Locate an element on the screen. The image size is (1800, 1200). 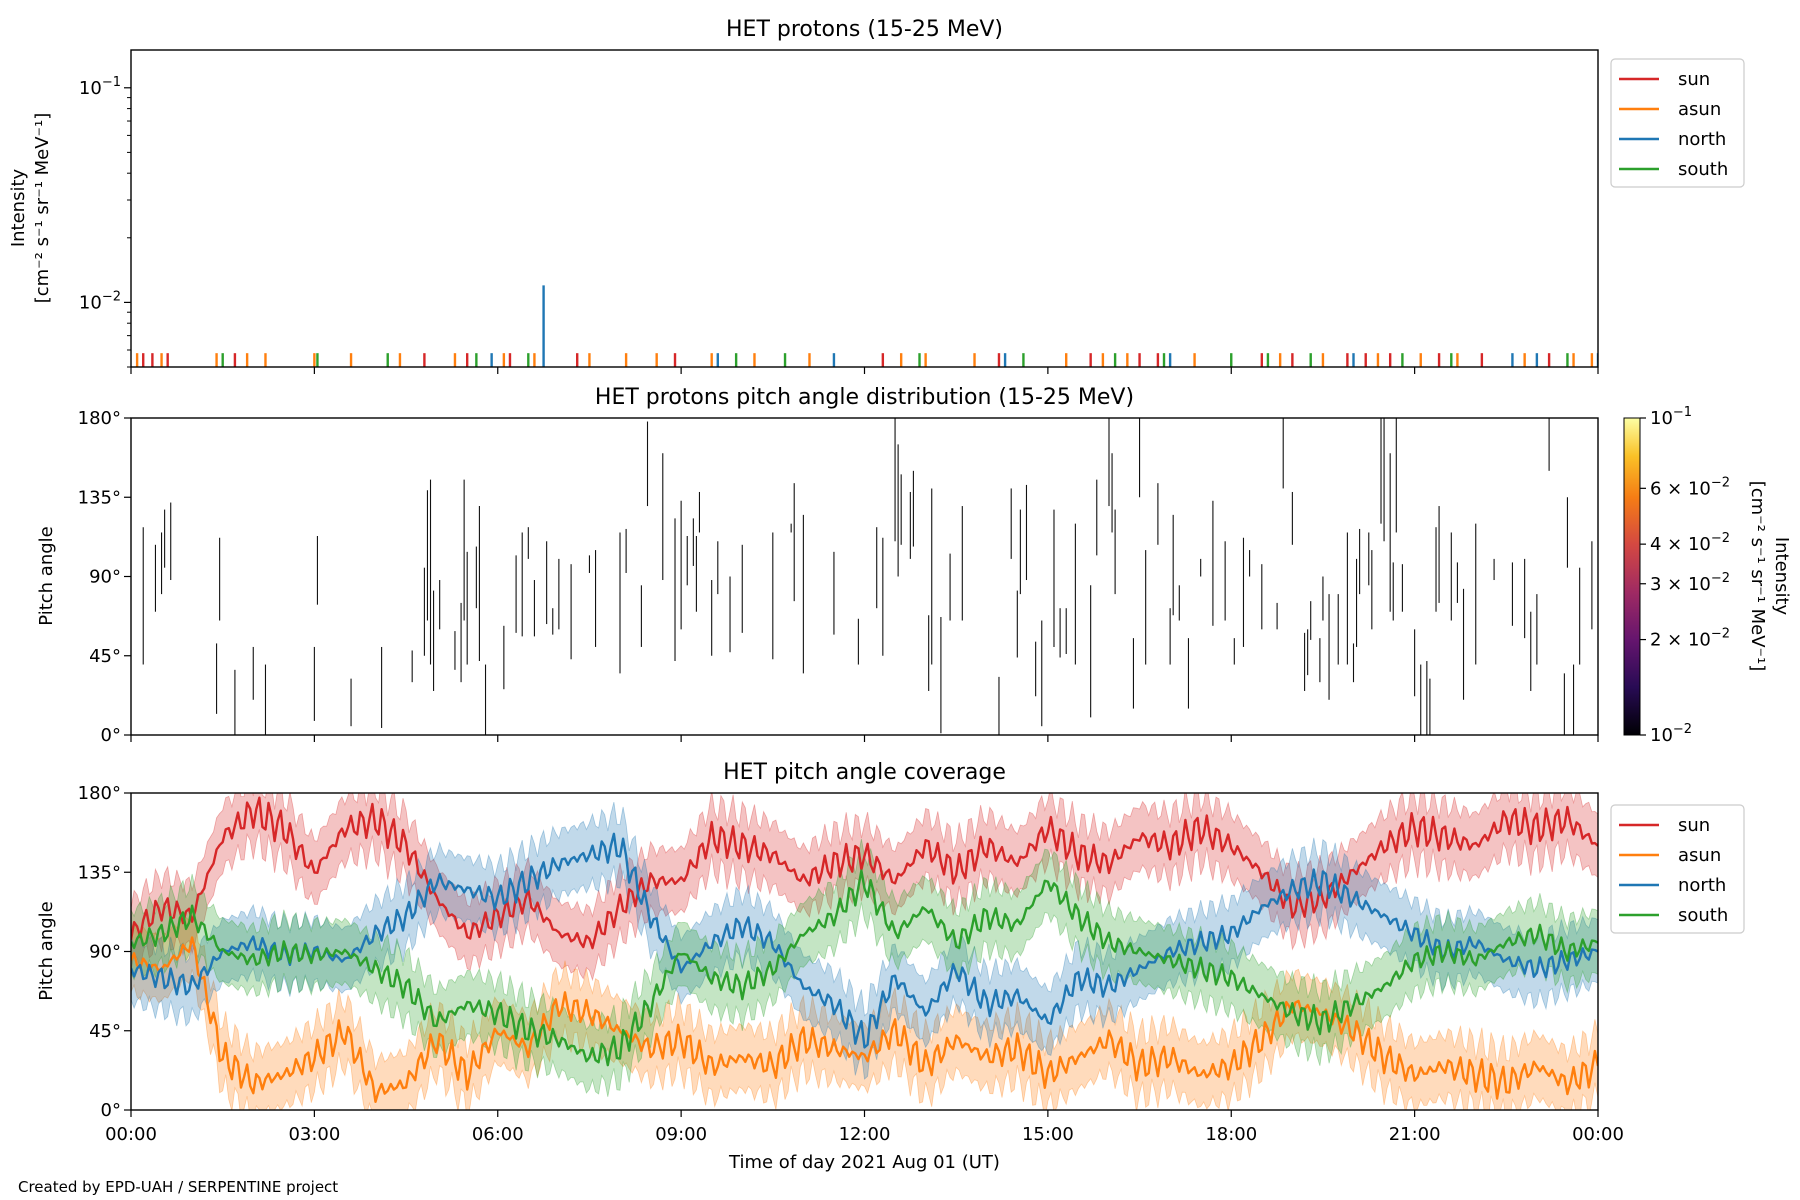
colorbar-label-line1: Intensity is located at coordinates (1781, 576).